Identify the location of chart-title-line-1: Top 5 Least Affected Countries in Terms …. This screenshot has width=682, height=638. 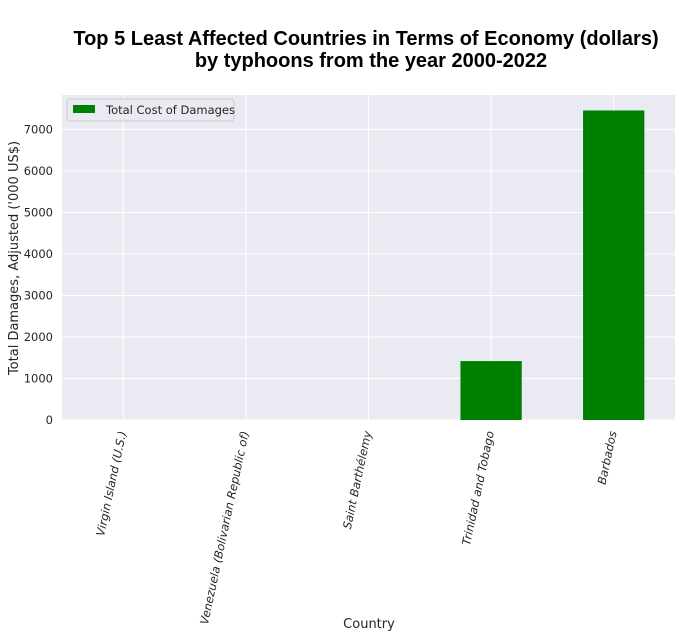
(365, 39).